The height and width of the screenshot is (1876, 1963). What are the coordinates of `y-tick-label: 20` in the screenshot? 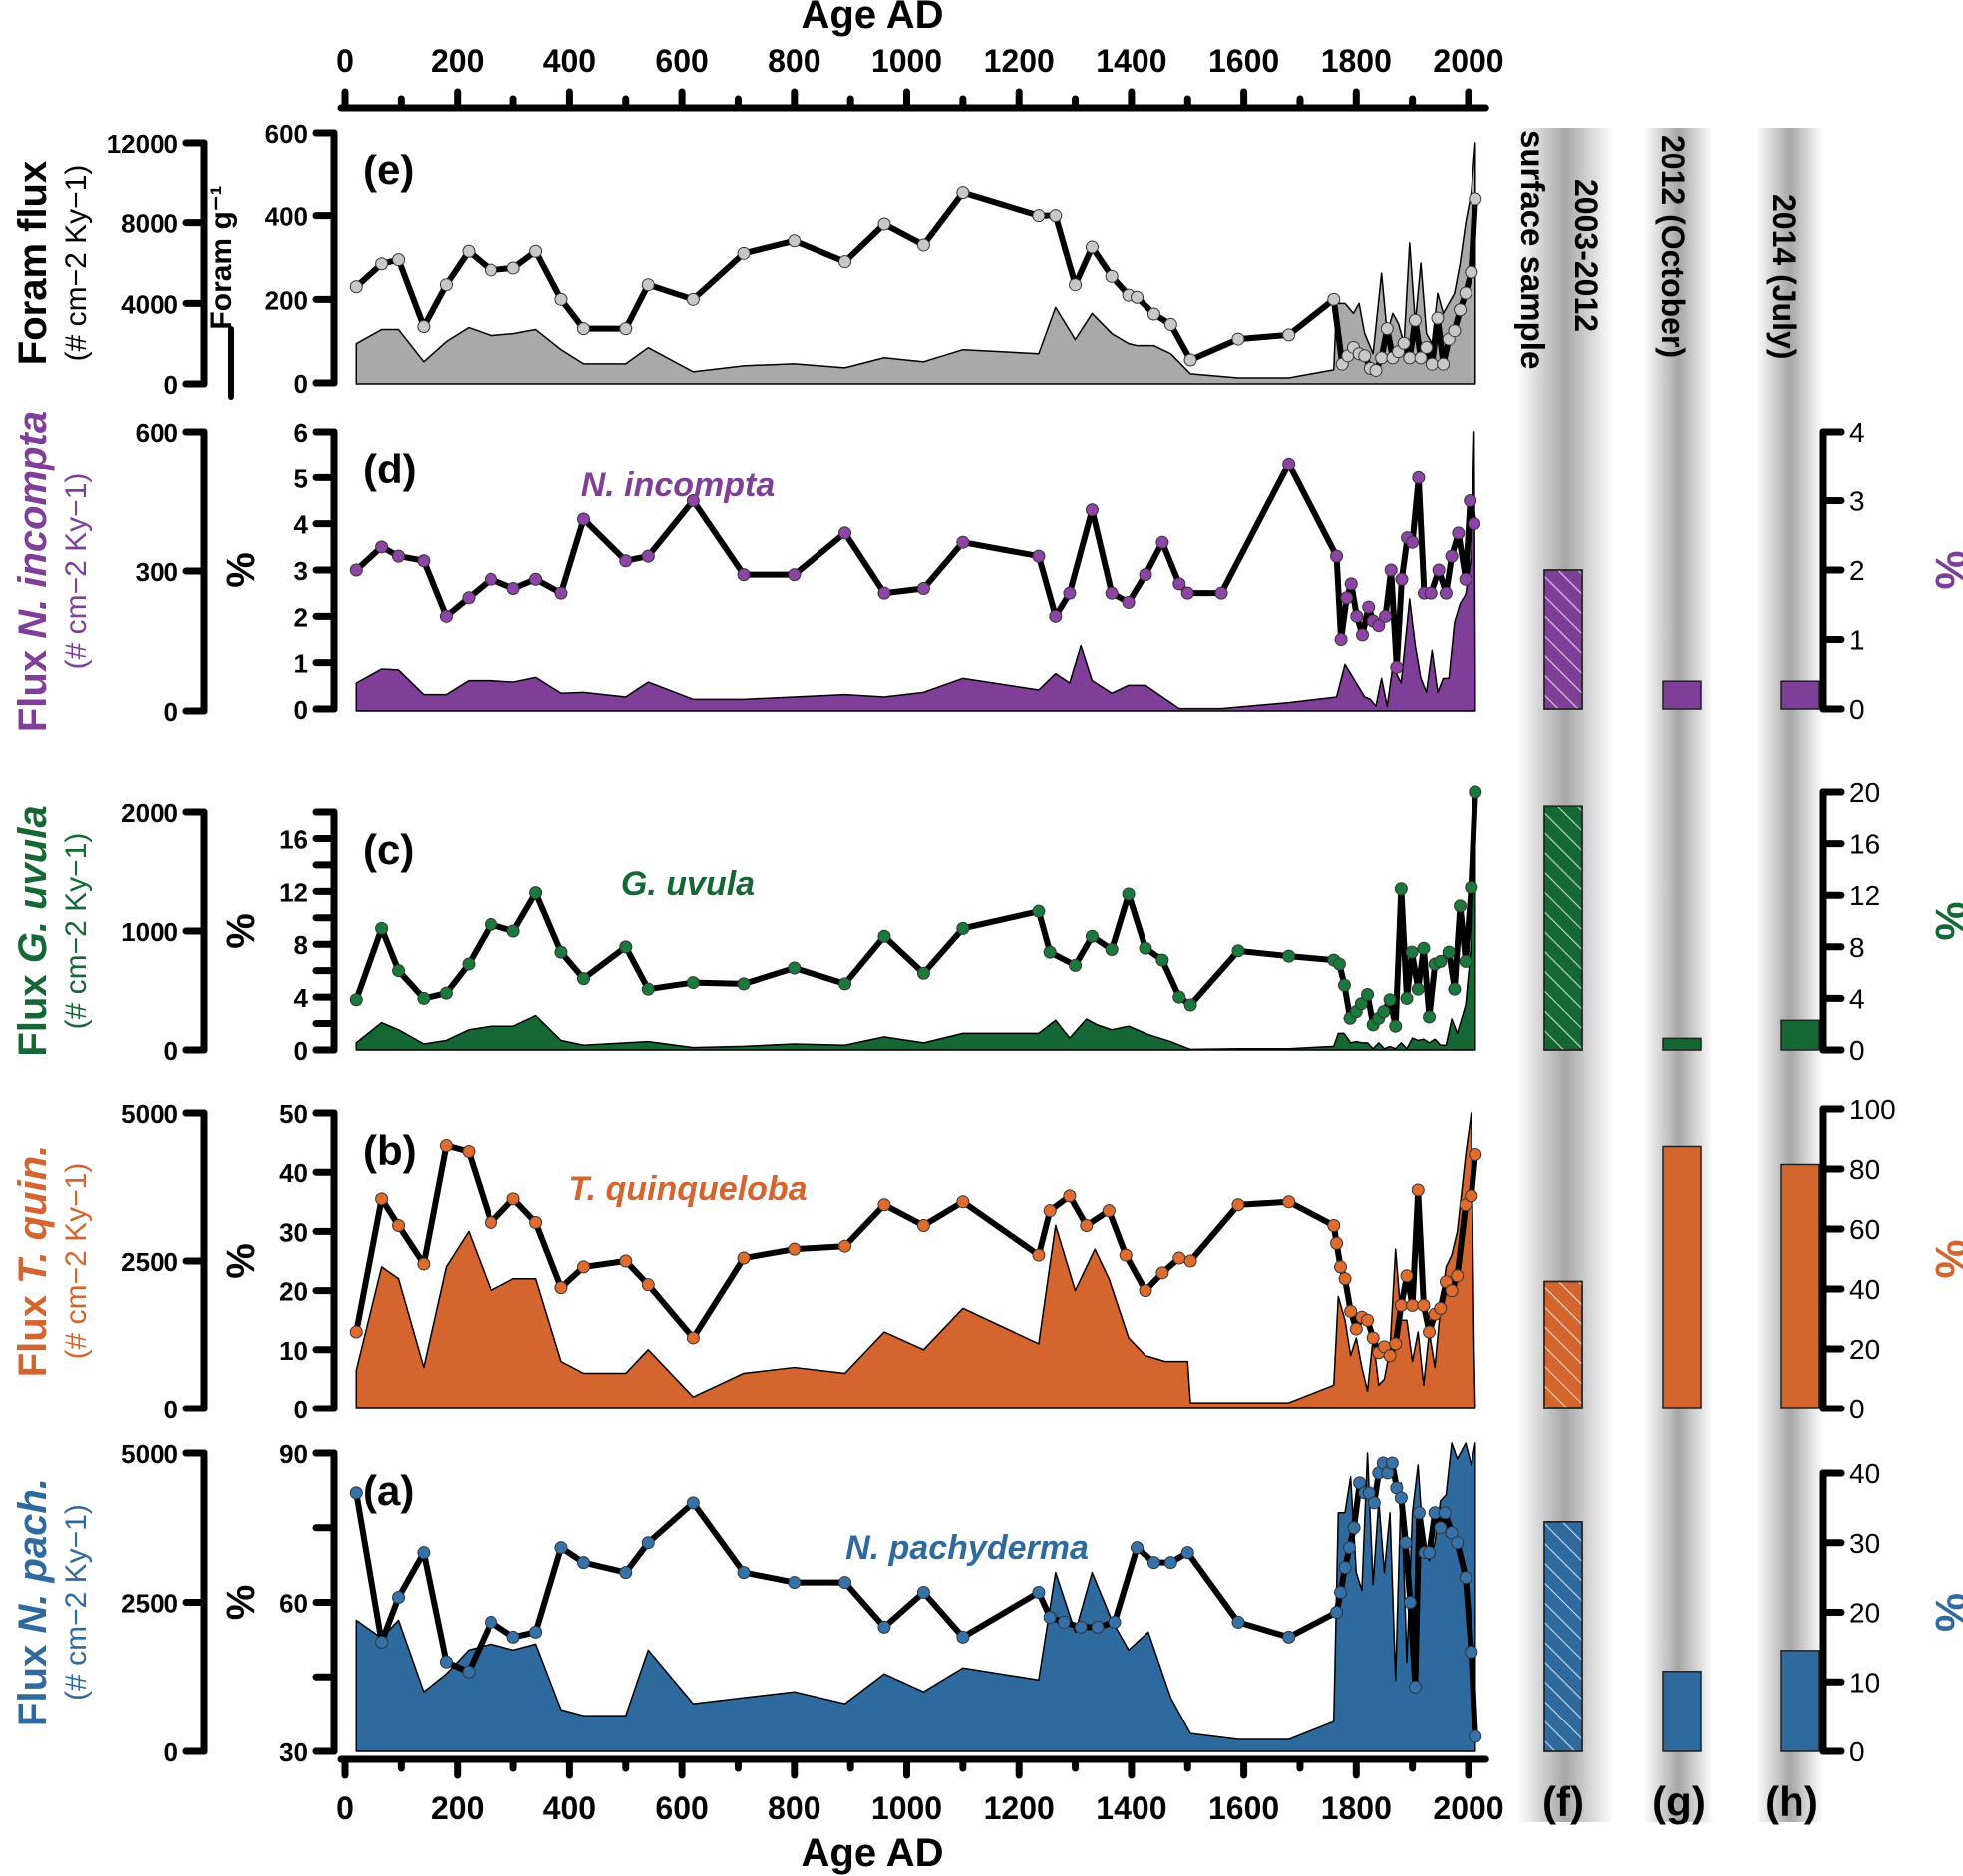 It's located at (1864, 793).